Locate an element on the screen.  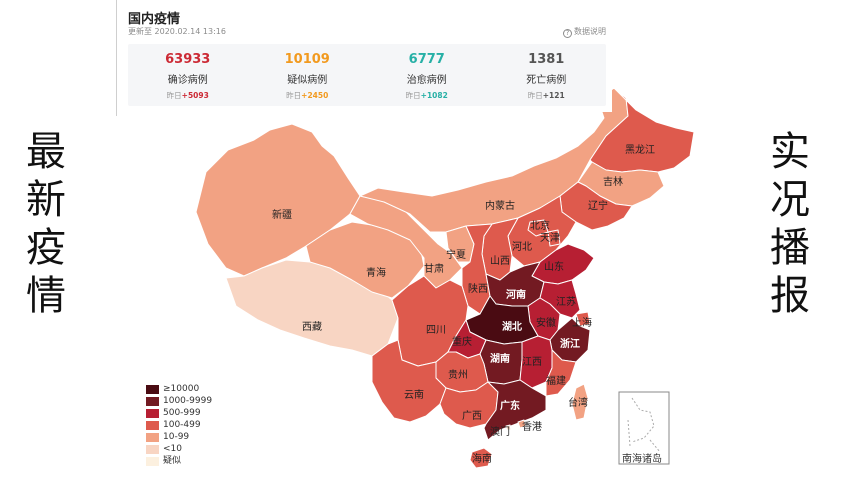
side-char: 播 is located at coordinates (790, 248).